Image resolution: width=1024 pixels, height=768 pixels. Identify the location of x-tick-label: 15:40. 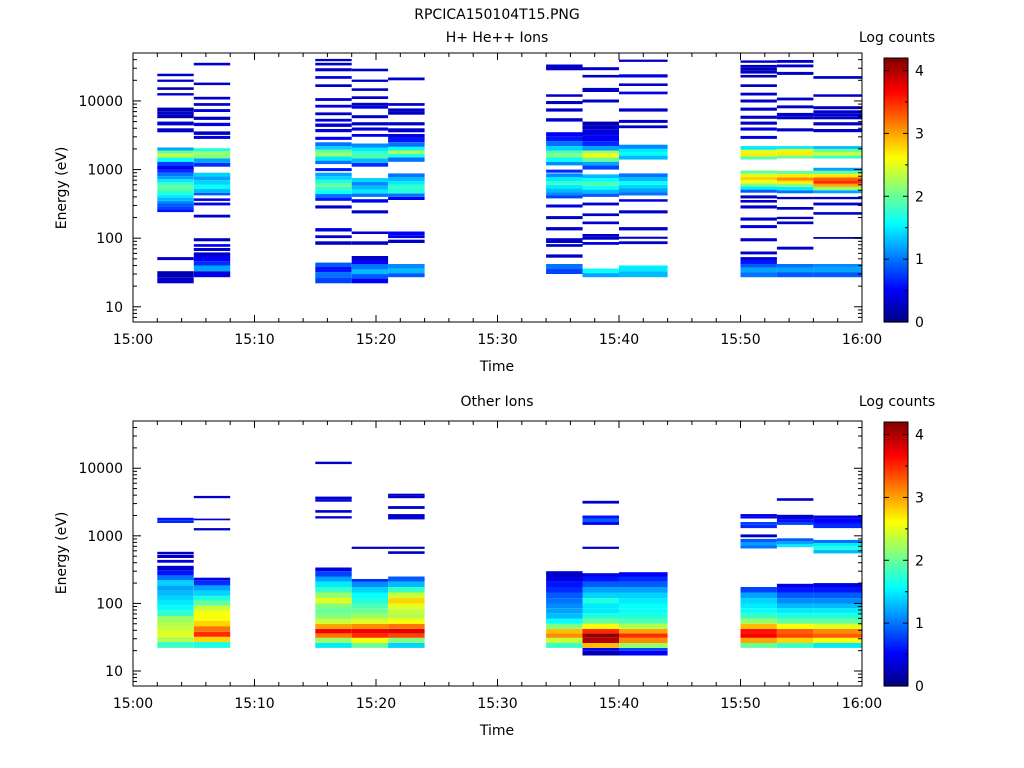
(619, 340).